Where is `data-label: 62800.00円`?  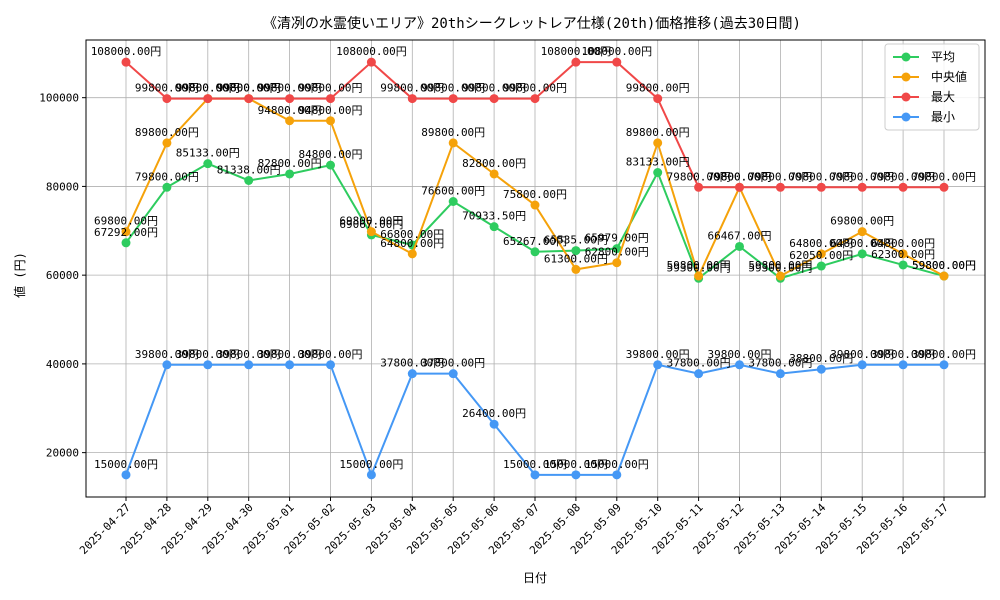 data-label: 62800.00円 is located at coordinates (617, 252).